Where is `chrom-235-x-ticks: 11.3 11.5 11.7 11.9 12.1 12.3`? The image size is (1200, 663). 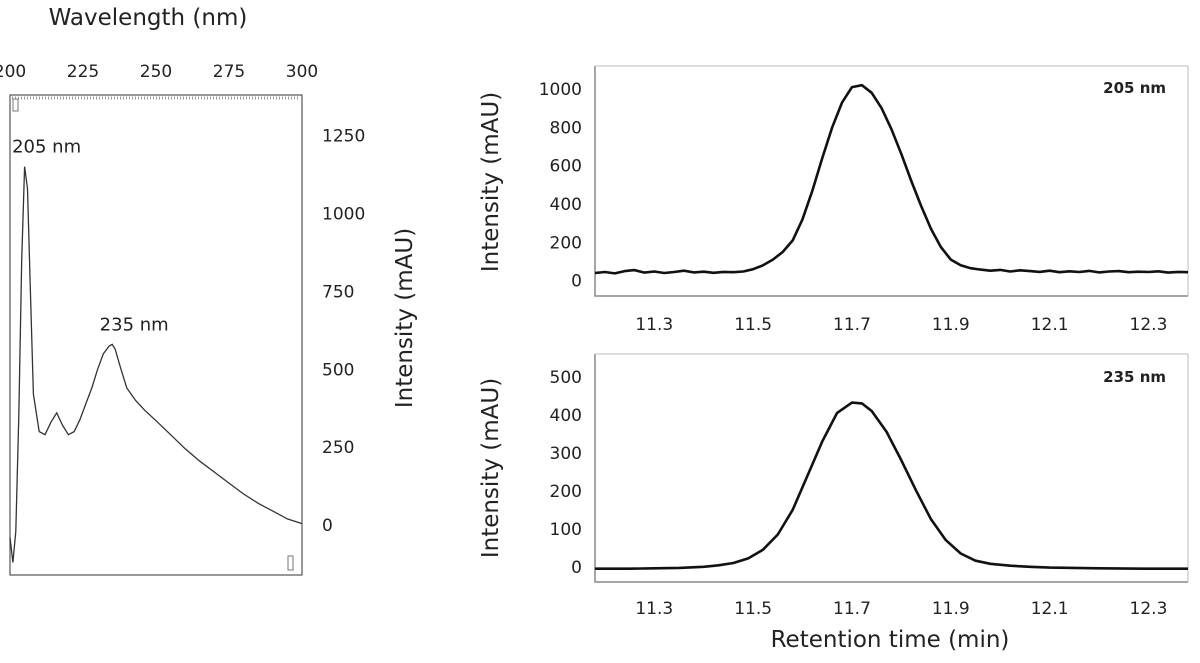 chrom-235-x-ticks: 11.3 11.5 11.7 11.9 12.1 12.3 is located at coordinates (901, 609).